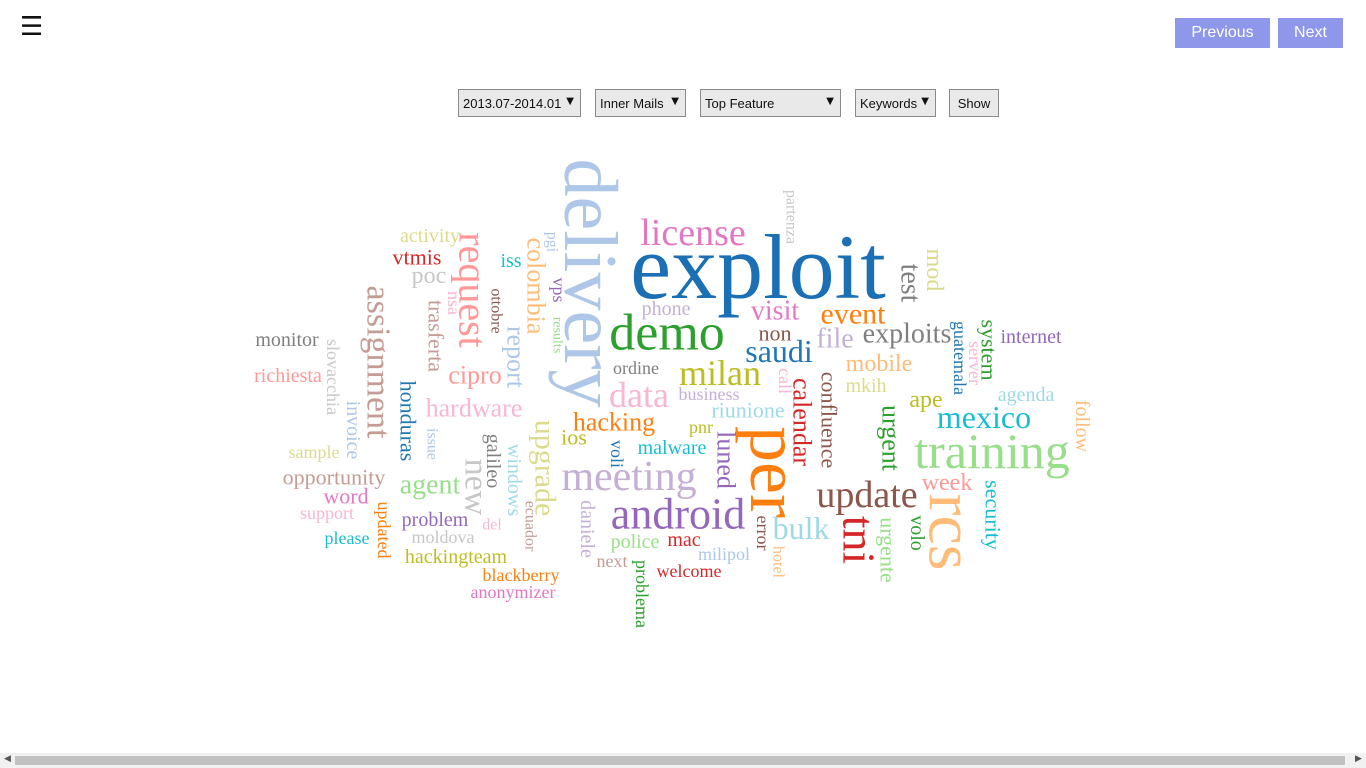 The height and width of the screenshot is (768, 1366). I want to click on word-delivery: delivery, so click(590, 282).